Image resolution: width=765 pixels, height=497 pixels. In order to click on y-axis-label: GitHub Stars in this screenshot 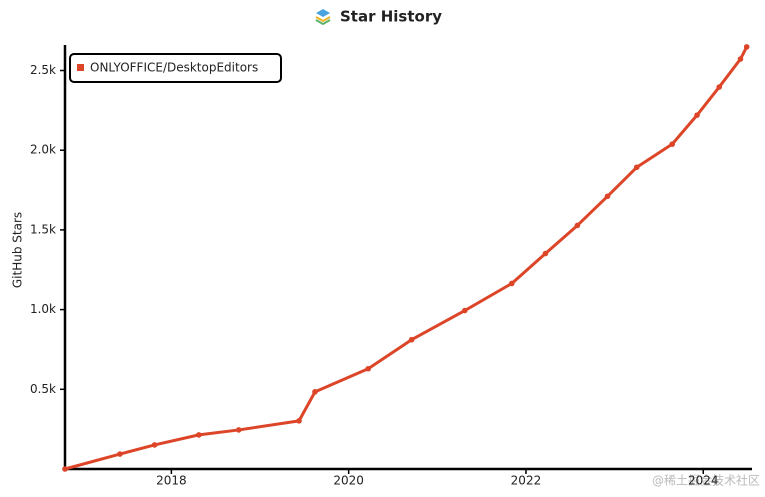, I will do `click(18, 250)`.